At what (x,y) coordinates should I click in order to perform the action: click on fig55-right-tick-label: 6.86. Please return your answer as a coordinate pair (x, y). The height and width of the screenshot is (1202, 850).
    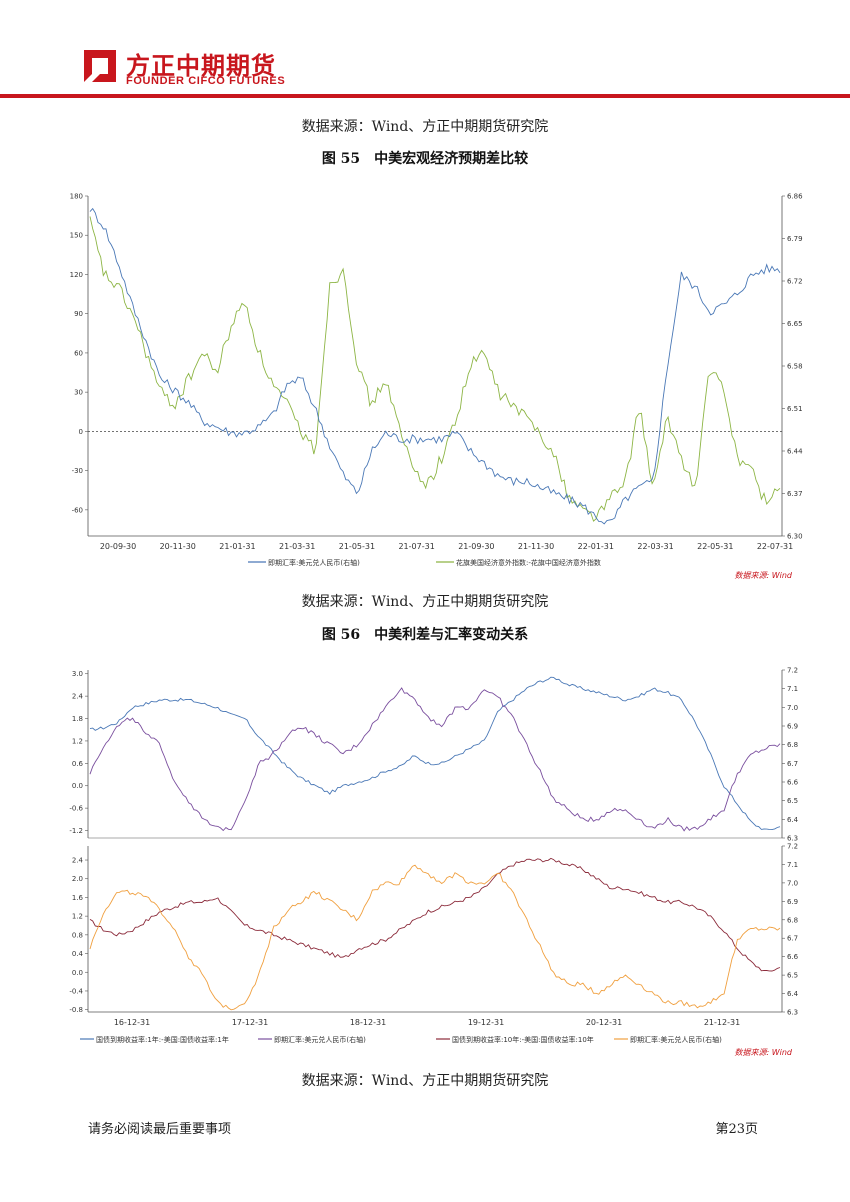
    Looking at the image, I should click on (795, 197).